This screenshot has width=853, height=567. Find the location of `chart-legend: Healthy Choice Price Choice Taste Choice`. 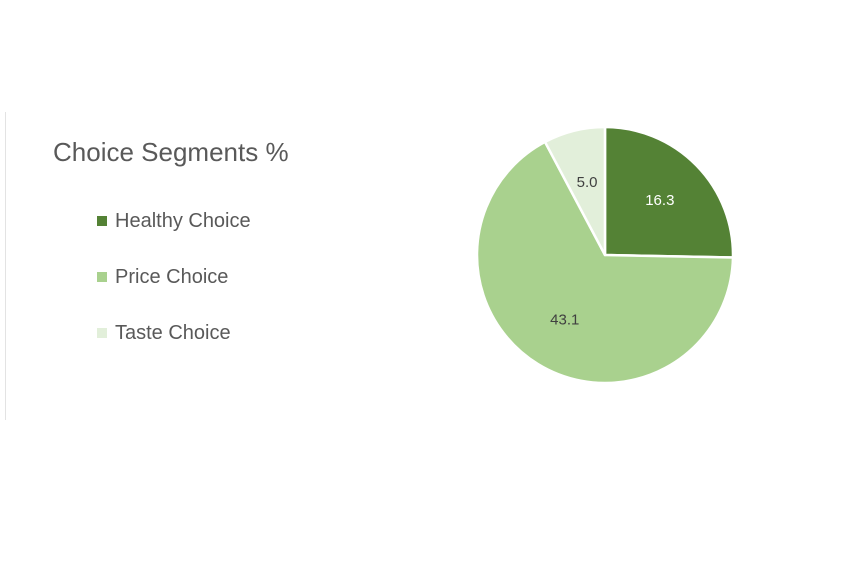

chart-legend: Healthy Choice Price Choice Taste Choice is located at coordinates (174, 291).